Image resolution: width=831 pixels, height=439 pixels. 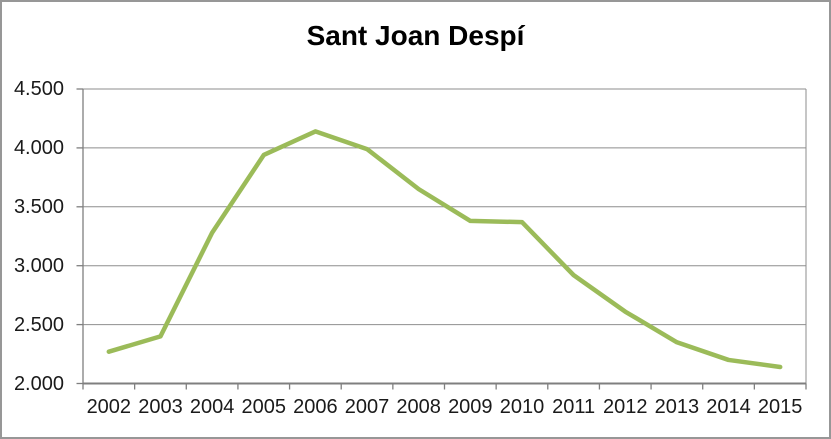 I want to click on x-axis-tick-label: 2013, so click(x=677, y=407).